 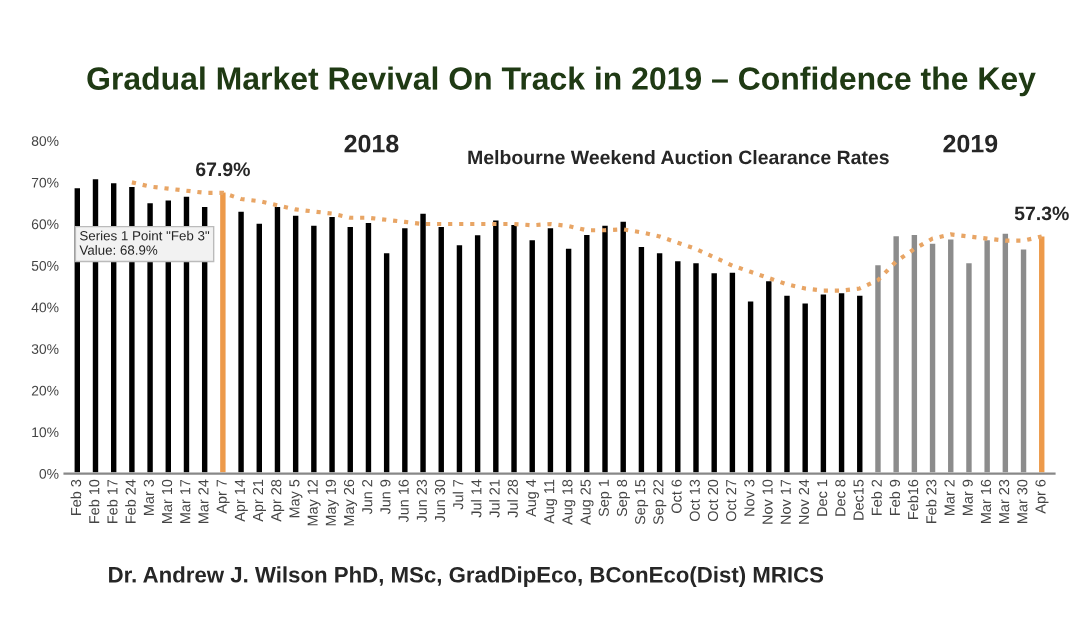 I want to click on chart-subtitle: Melbourne Weekend Auction Clearance Rates, so click(x=678, y=157).